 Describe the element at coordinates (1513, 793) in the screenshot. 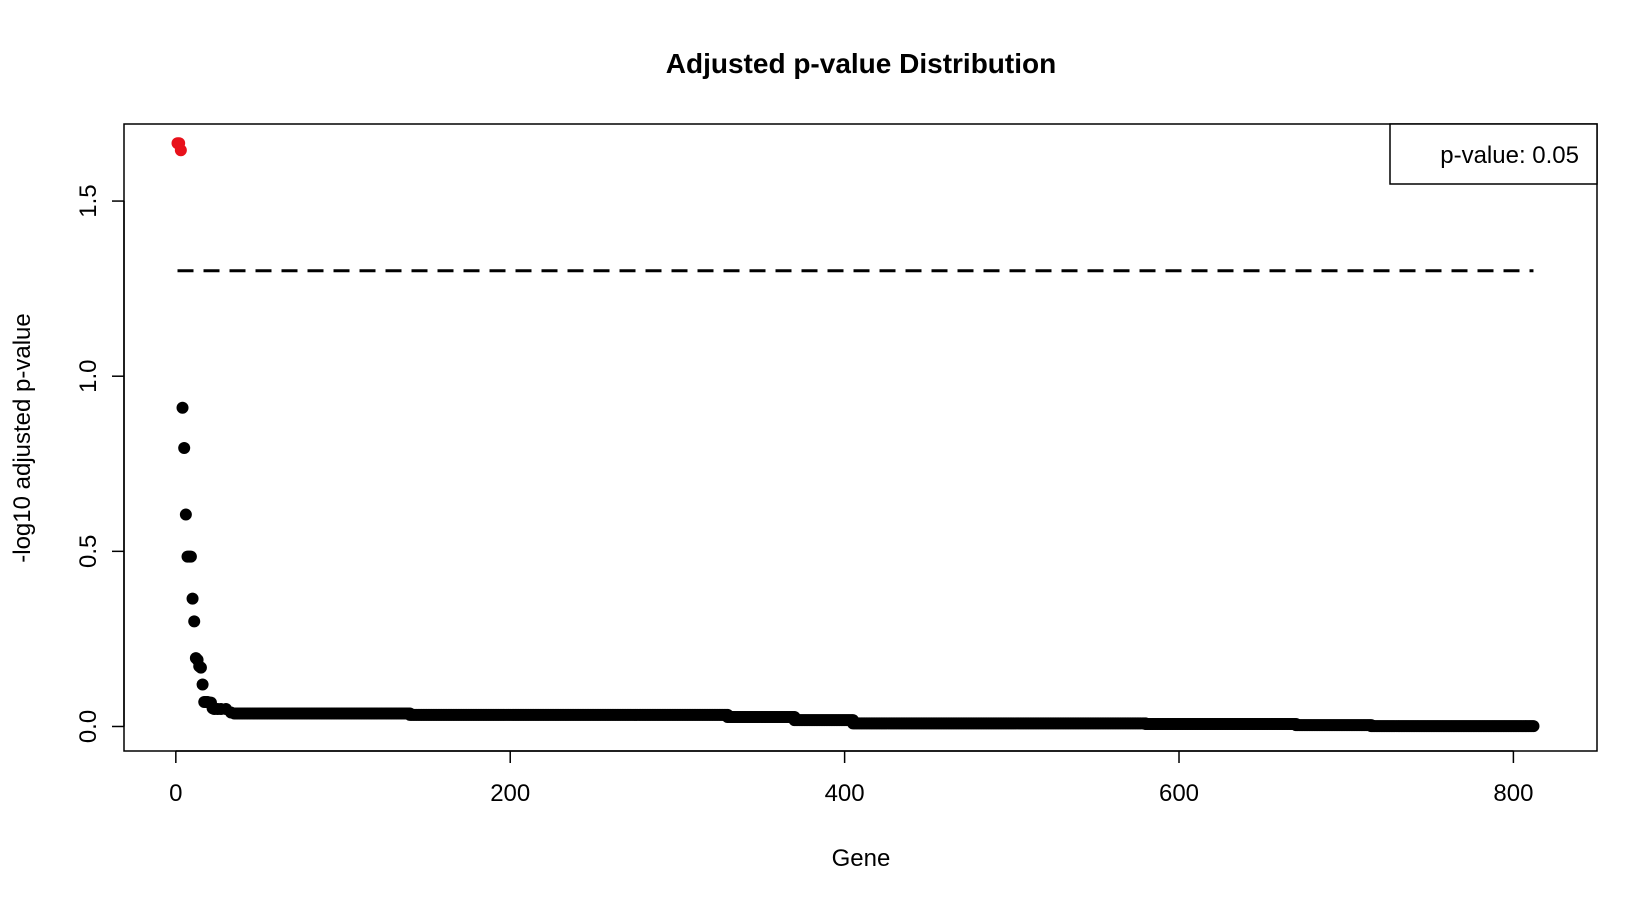

I see `x-tick-label: 800` at that location.